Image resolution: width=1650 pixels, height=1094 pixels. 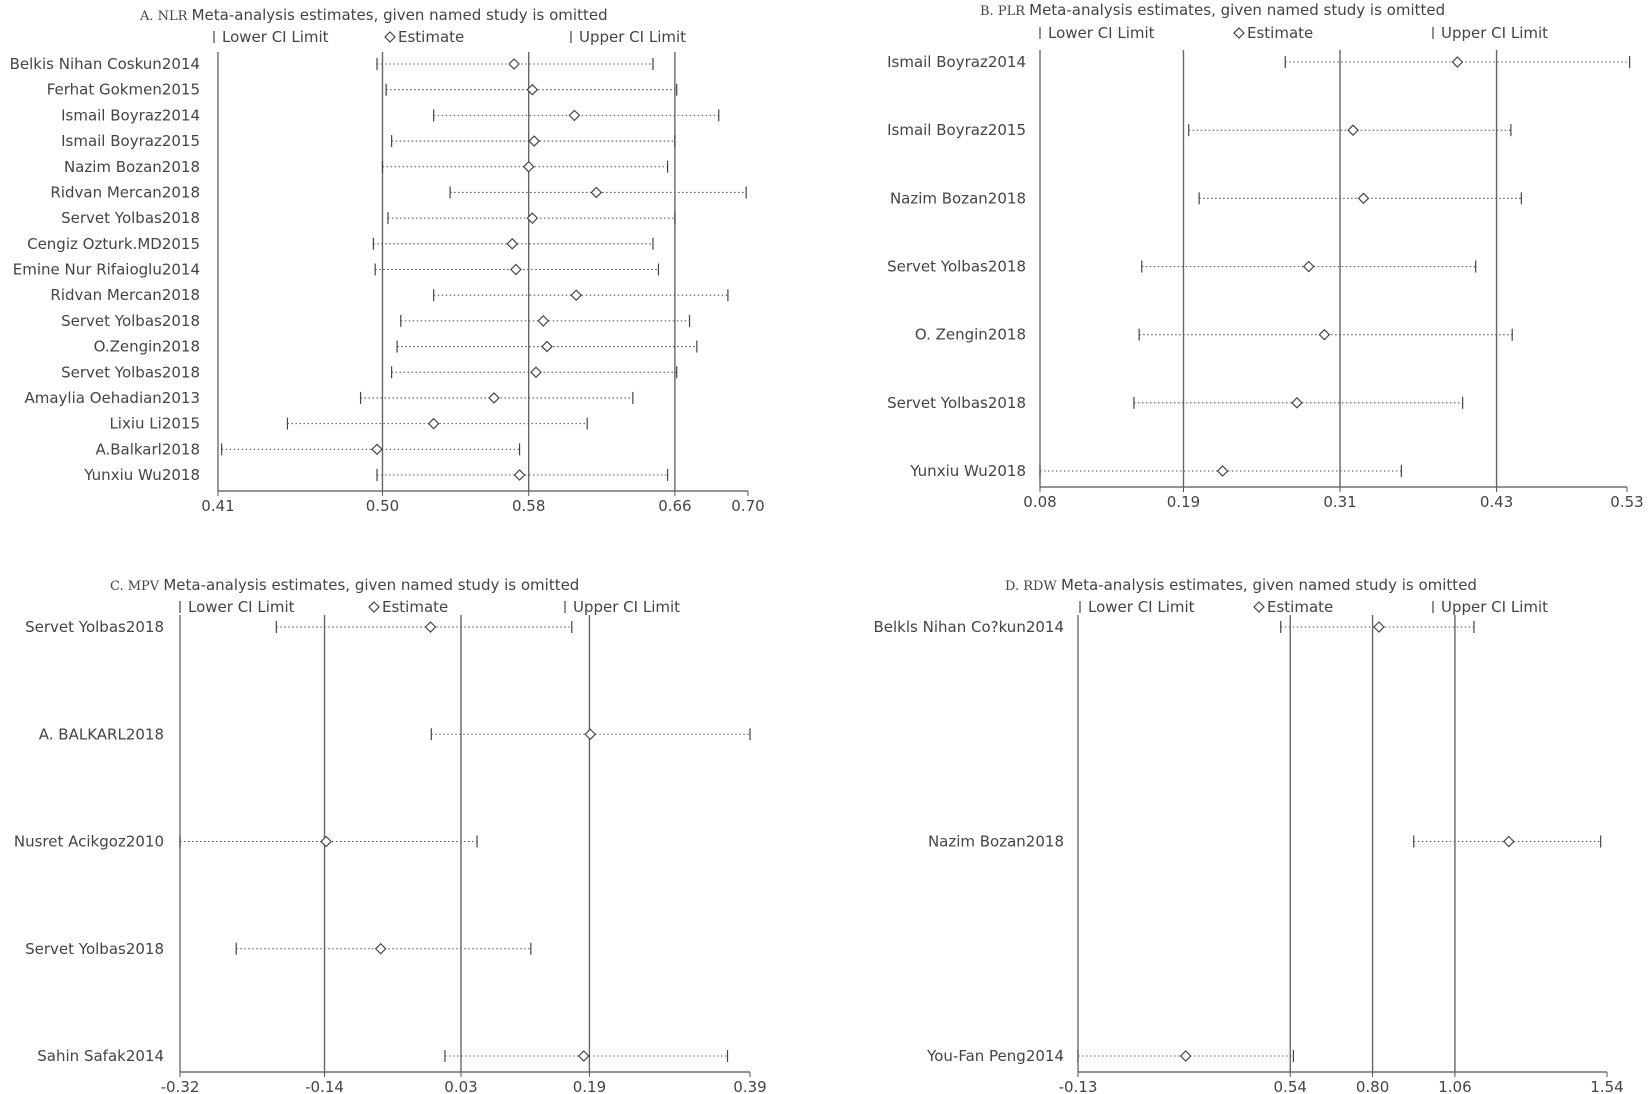 What do you see at coordinates (1199, 130) in the screenshot?
I see `study-row: Ismail Boyraz2015` at bounding box center [1199, 130].